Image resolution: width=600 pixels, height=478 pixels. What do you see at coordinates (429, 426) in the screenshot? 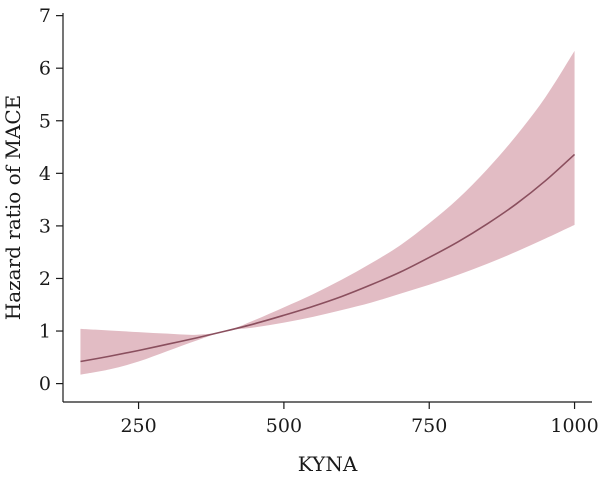
I see `x-tick-label: 750` at bounding box center [429, 426].